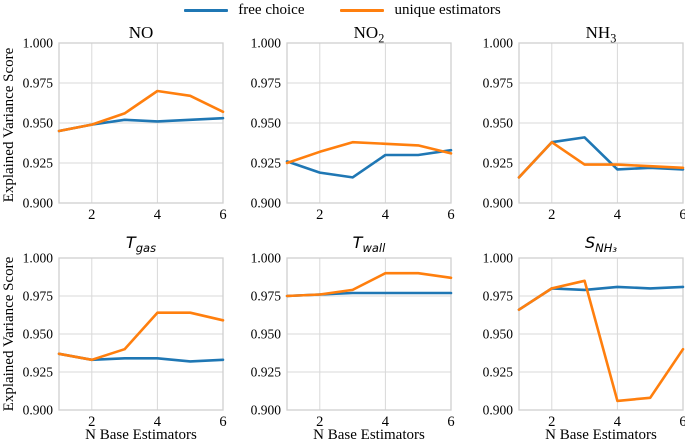  Describe the element at coordinates (125, 130) in the screenshot. I see `plot-area-no: 1.000 0.975 0.950 0.925 0.900 2 4 6` at that location.